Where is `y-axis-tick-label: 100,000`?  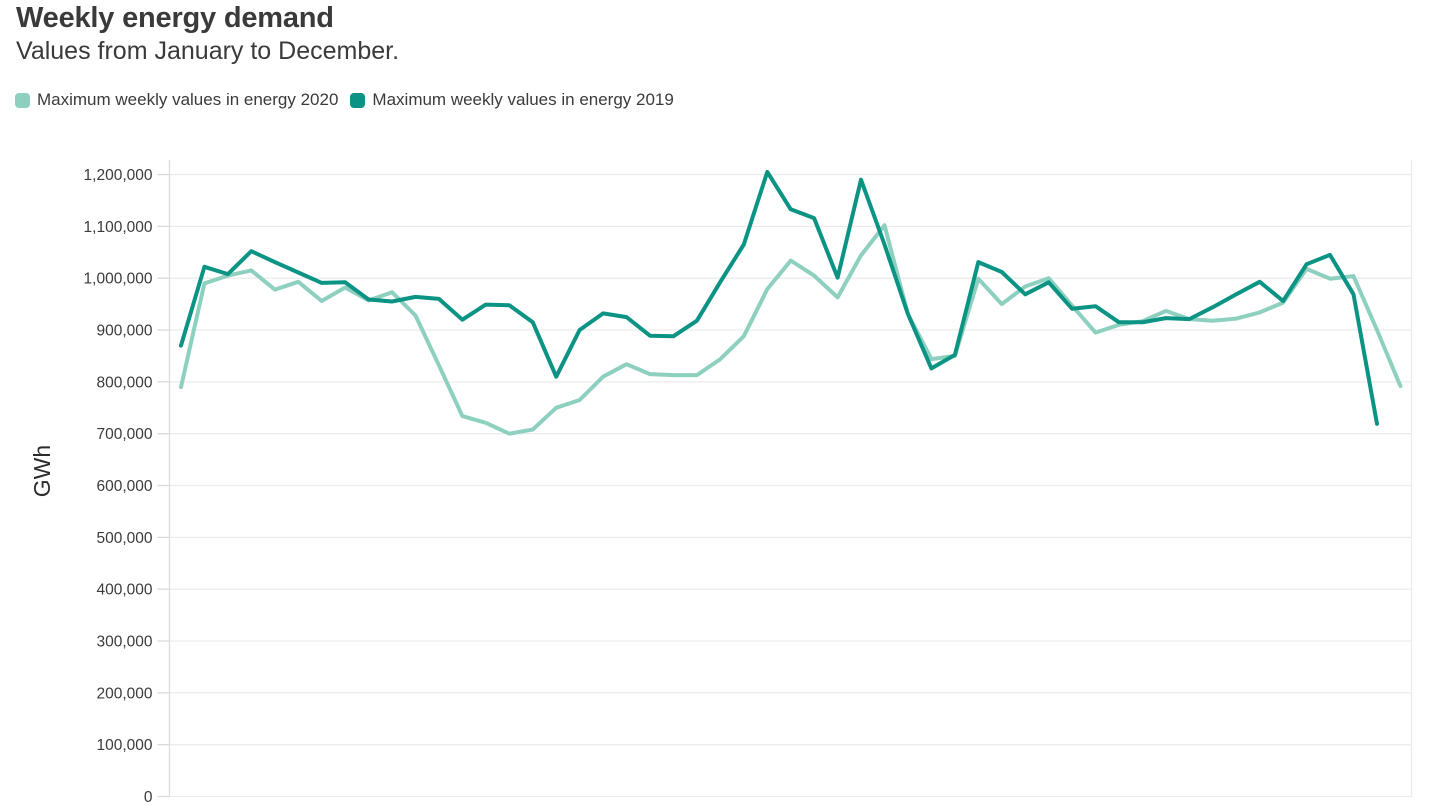 y-axis-tick-label: 100,000 is located at coordinates (124, 745).